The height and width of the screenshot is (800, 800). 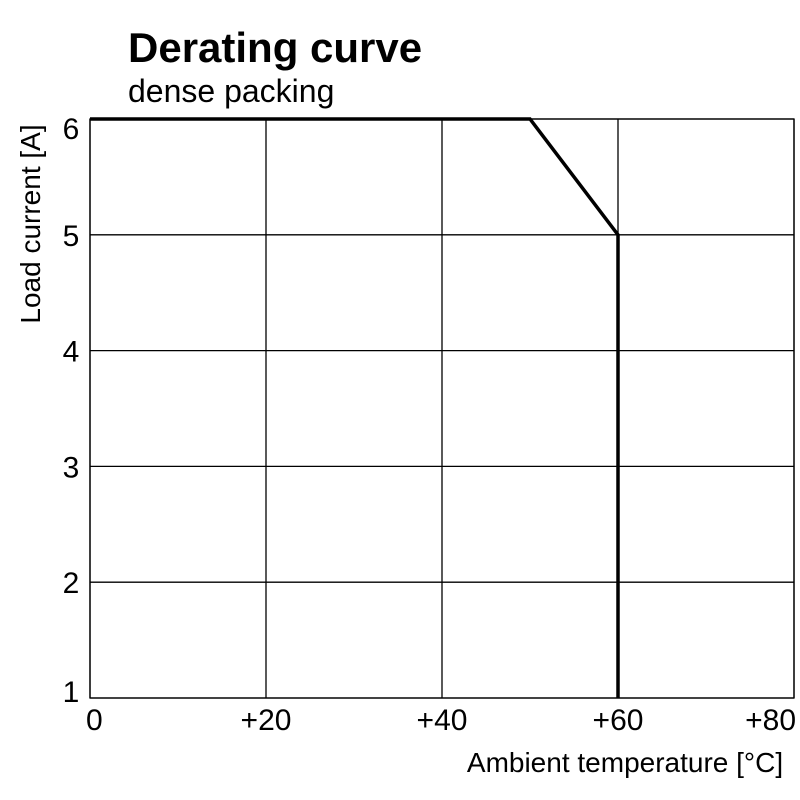 I want to click on x-tick-label: +20, so click(x=266, y=720).